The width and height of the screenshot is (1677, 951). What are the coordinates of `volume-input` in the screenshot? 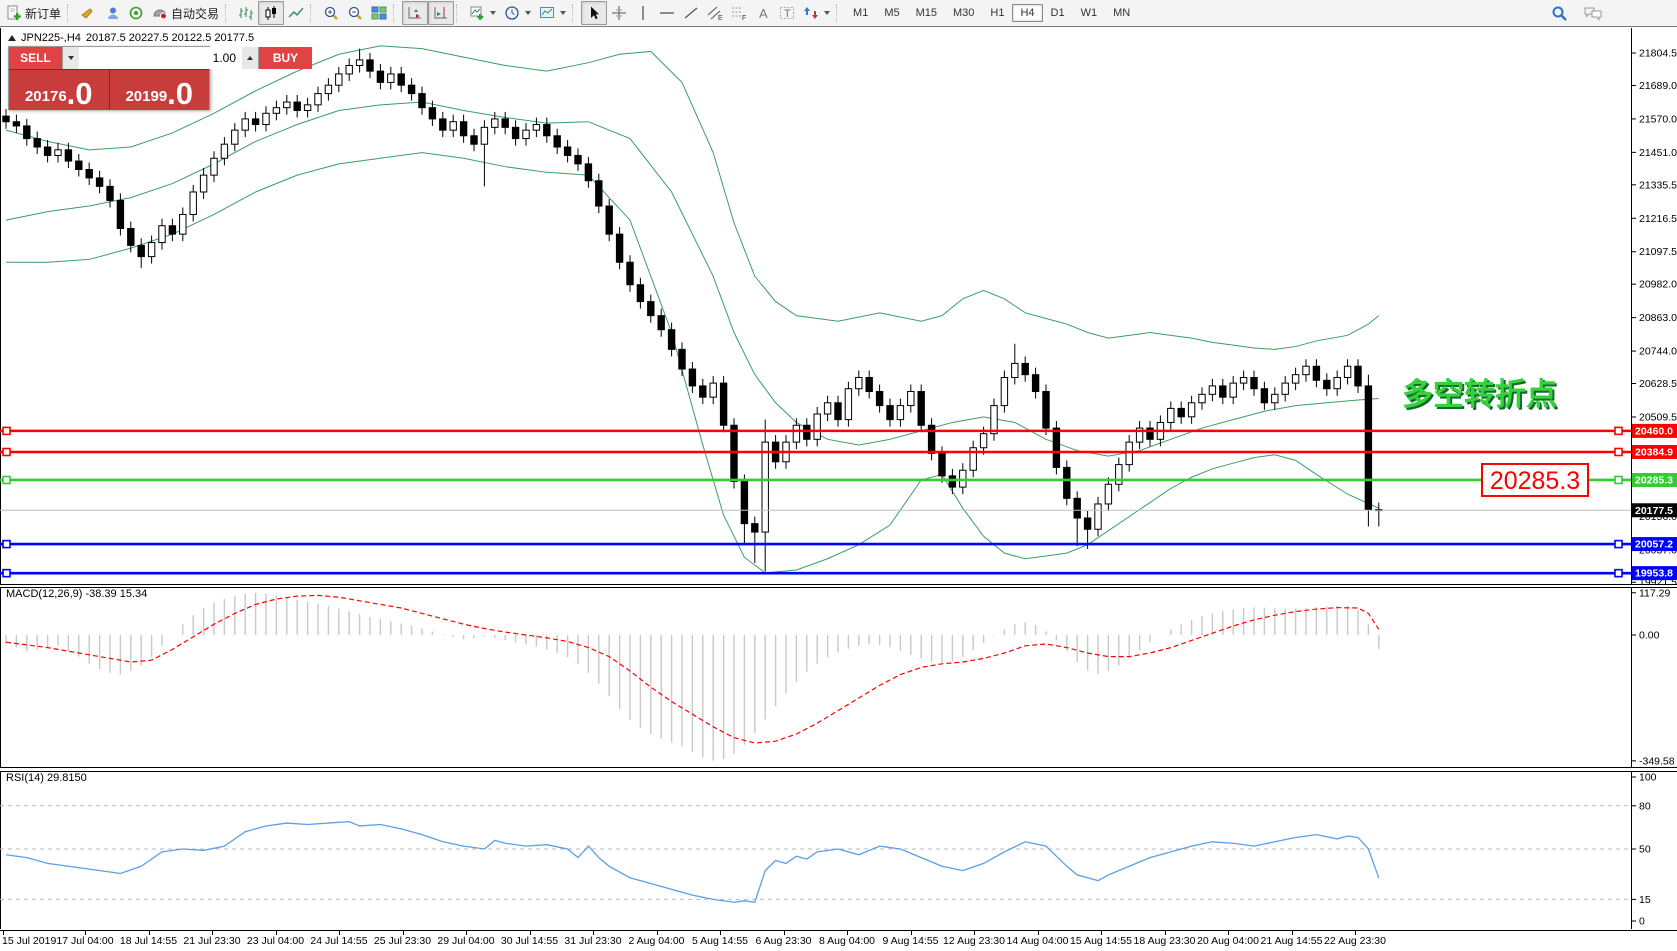 It's located at (160, 58).